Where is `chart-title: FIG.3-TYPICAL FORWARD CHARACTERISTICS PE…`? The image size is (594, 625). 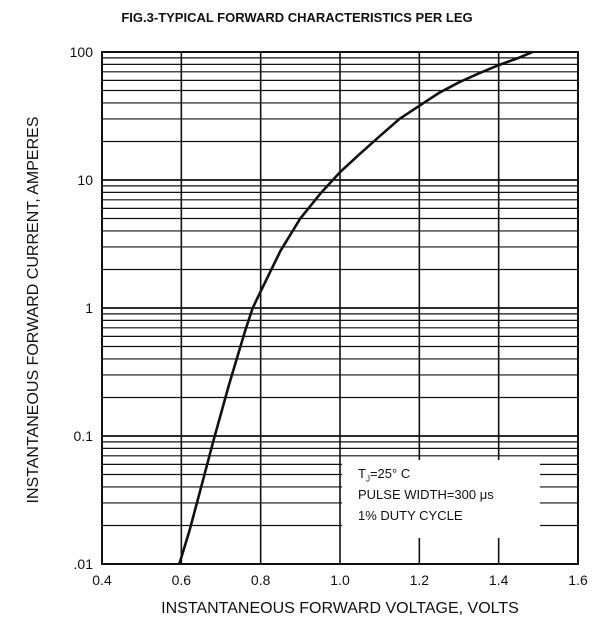
chart-title: FIG.3-TYPICAL FORWARD CHARACTERISTICS PE… is located at coordinates (297, 17).